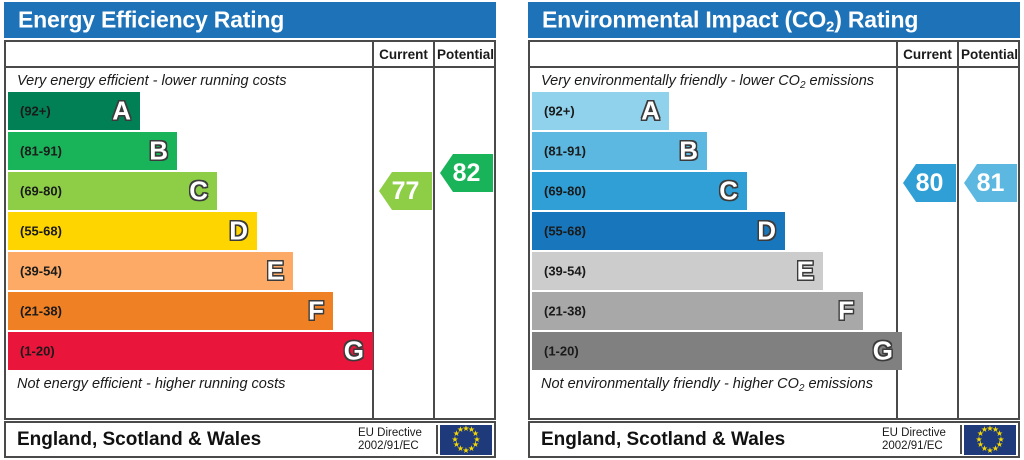  Describe the element at coordinates (912, 445) in the screenshot. I see `co2-footer-directive-line2: 2002/91/EC` at that location.